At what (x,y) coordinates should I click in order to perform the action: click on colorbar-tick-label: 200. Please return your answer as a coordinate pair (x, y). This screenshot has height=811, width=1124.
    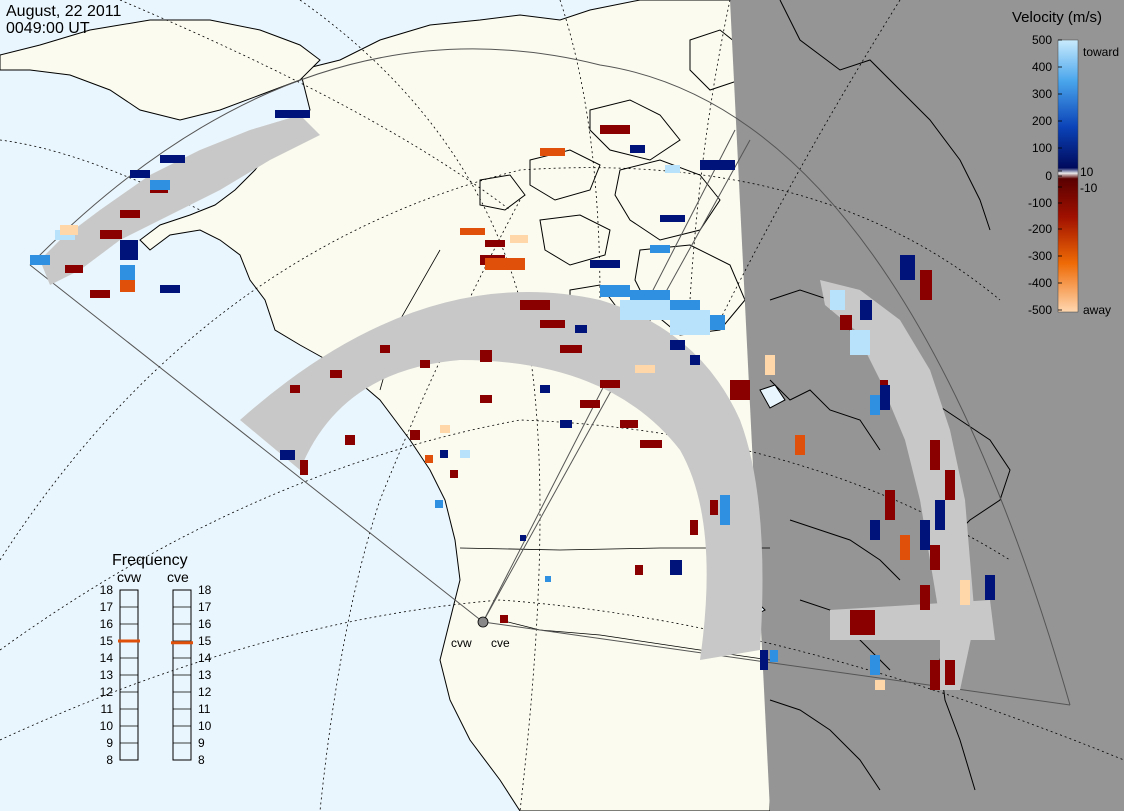
    Looking at the image, I should click on (1042, 121).